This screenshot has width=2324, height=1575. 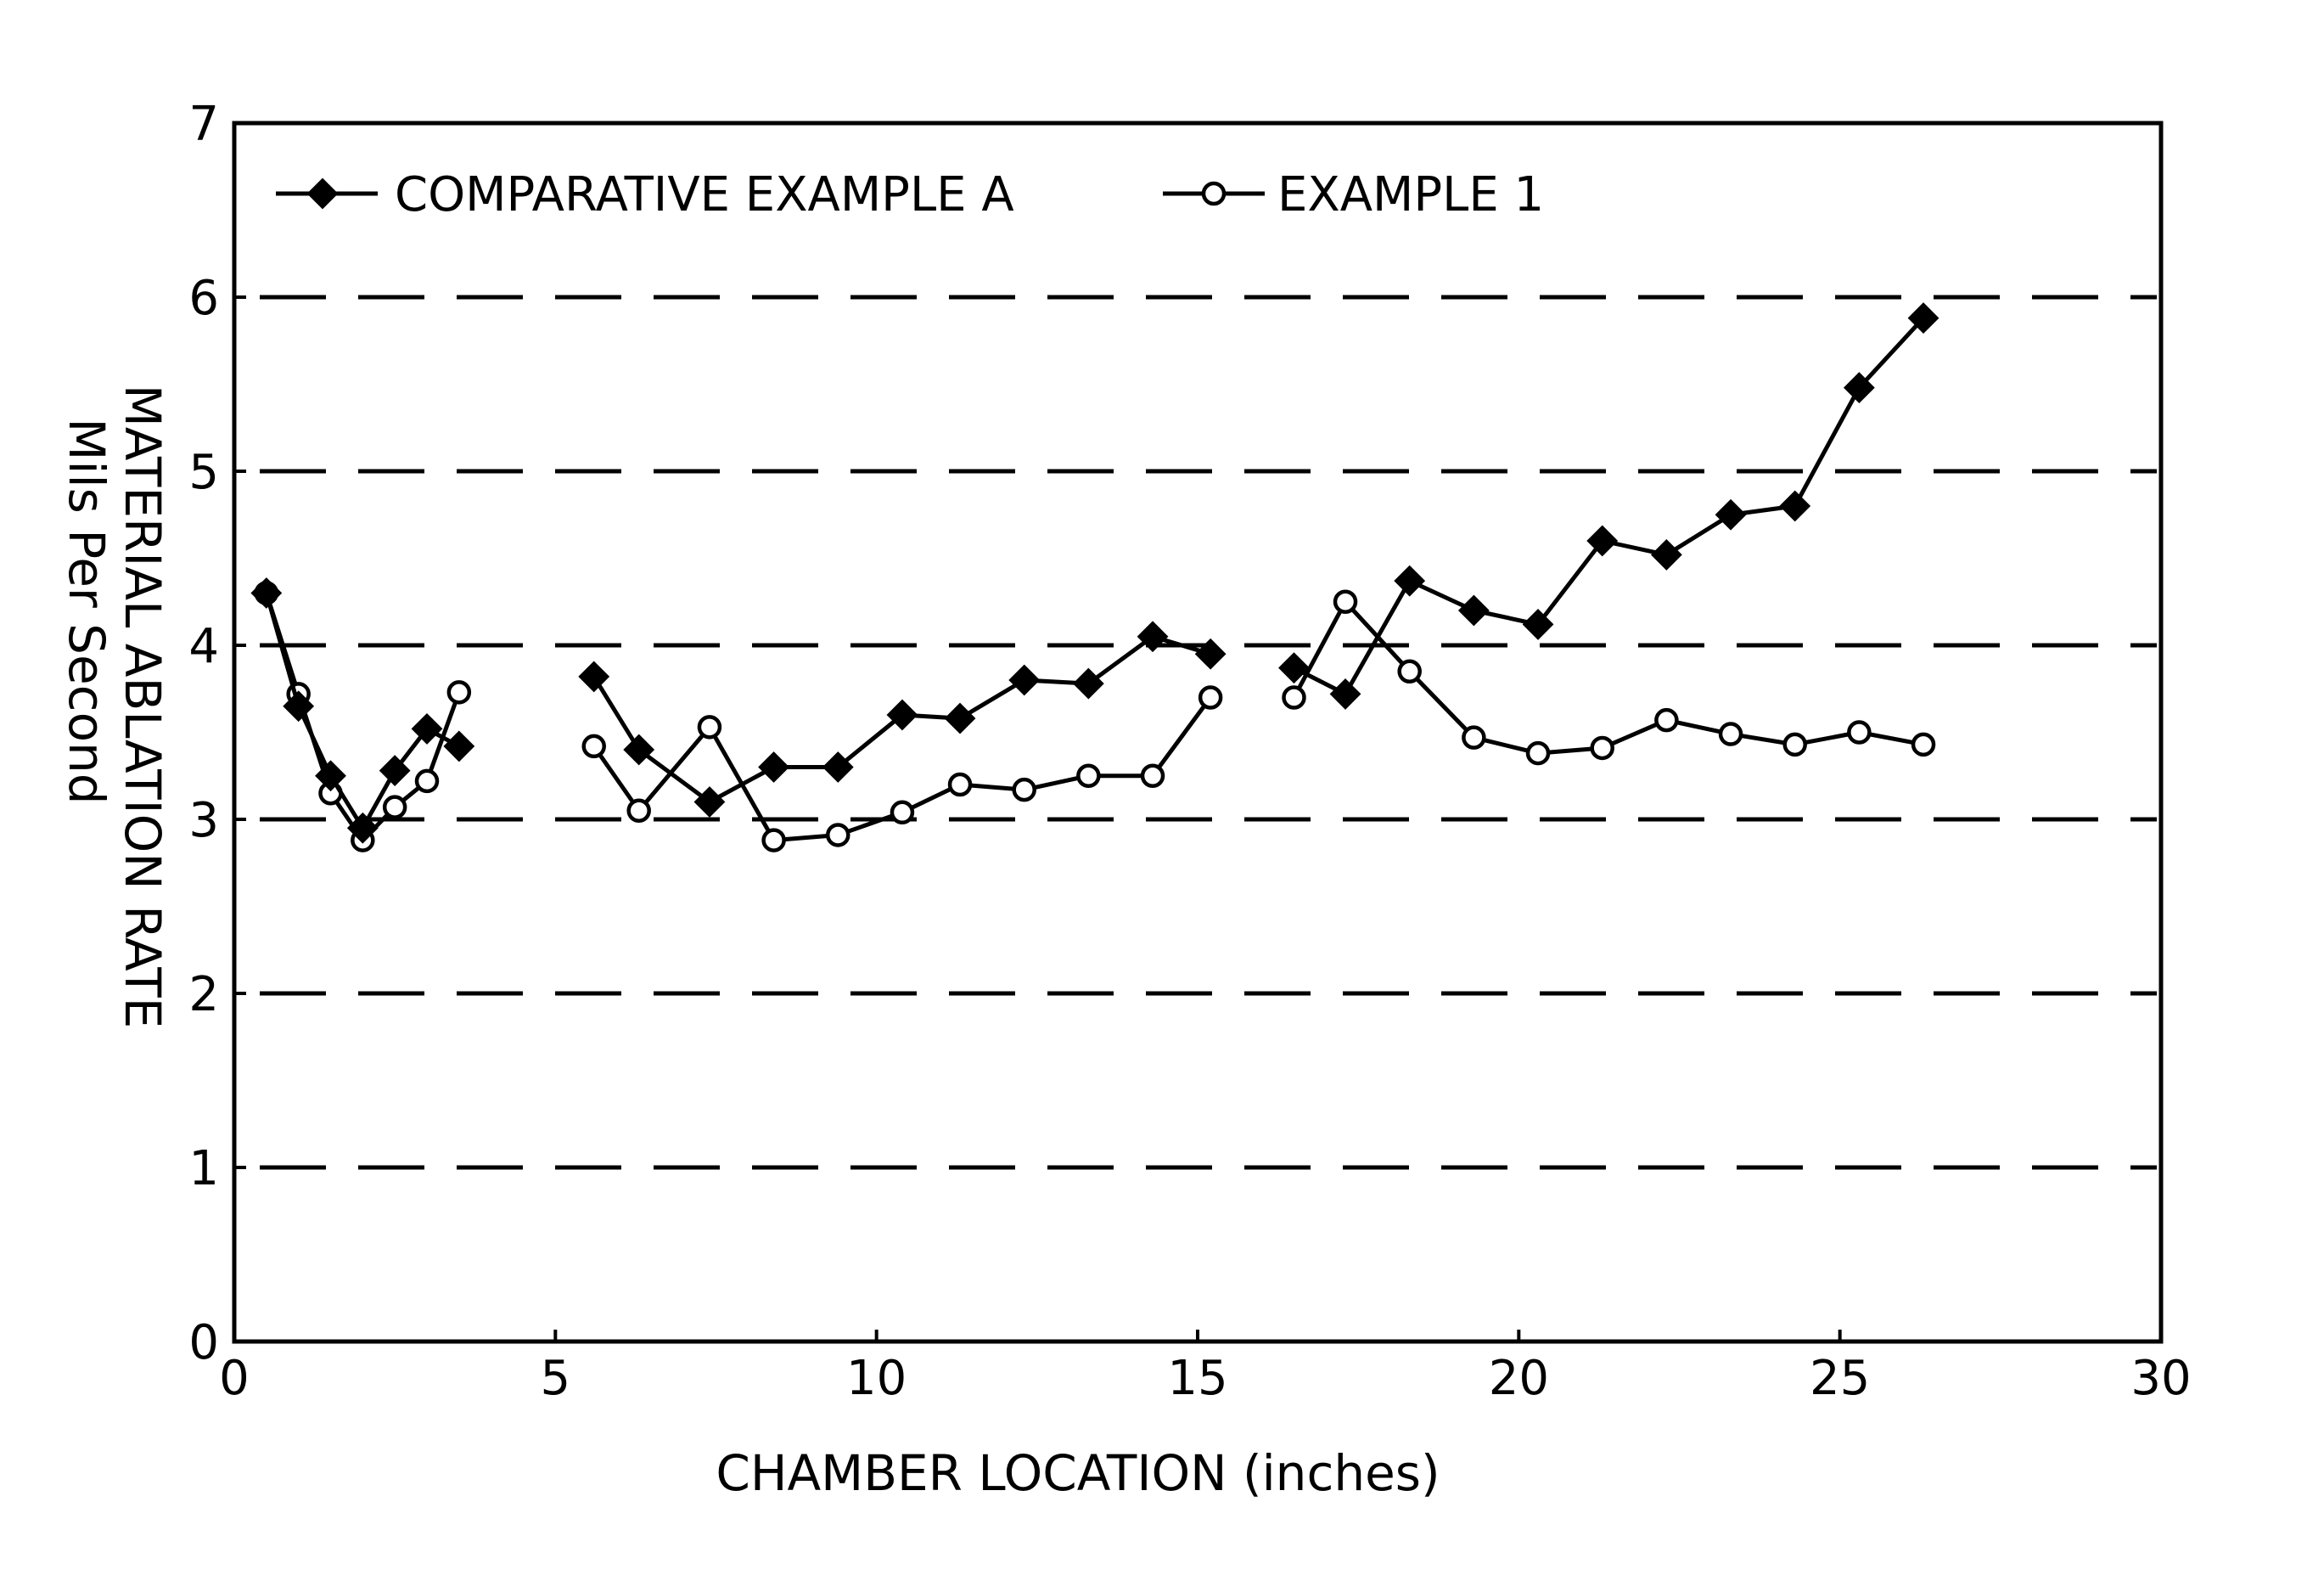 I want to click on x-tick-label: 0, so click(x=234, y=1378).